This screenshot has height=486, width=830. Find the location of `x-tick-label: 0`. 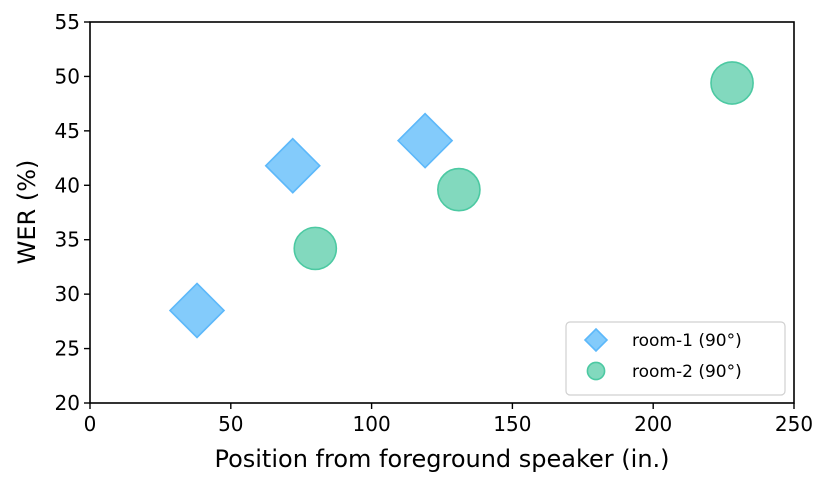

x-tick-label: 0 is located at coordinates (90, 424).